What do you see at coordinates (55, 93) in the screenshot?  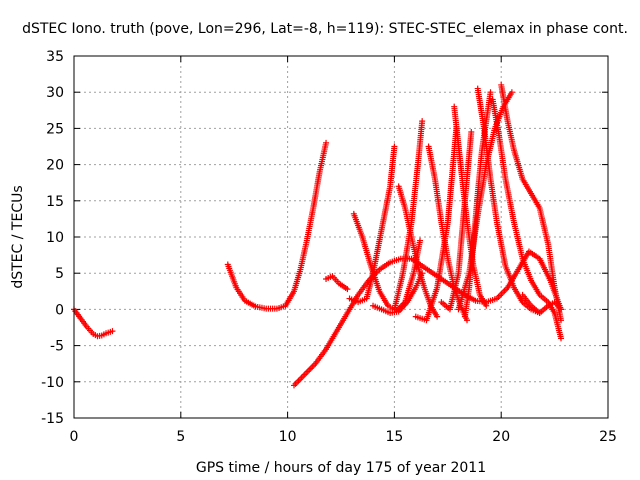 I see `y-tick-label: 30` at bounding box center [55, 93].